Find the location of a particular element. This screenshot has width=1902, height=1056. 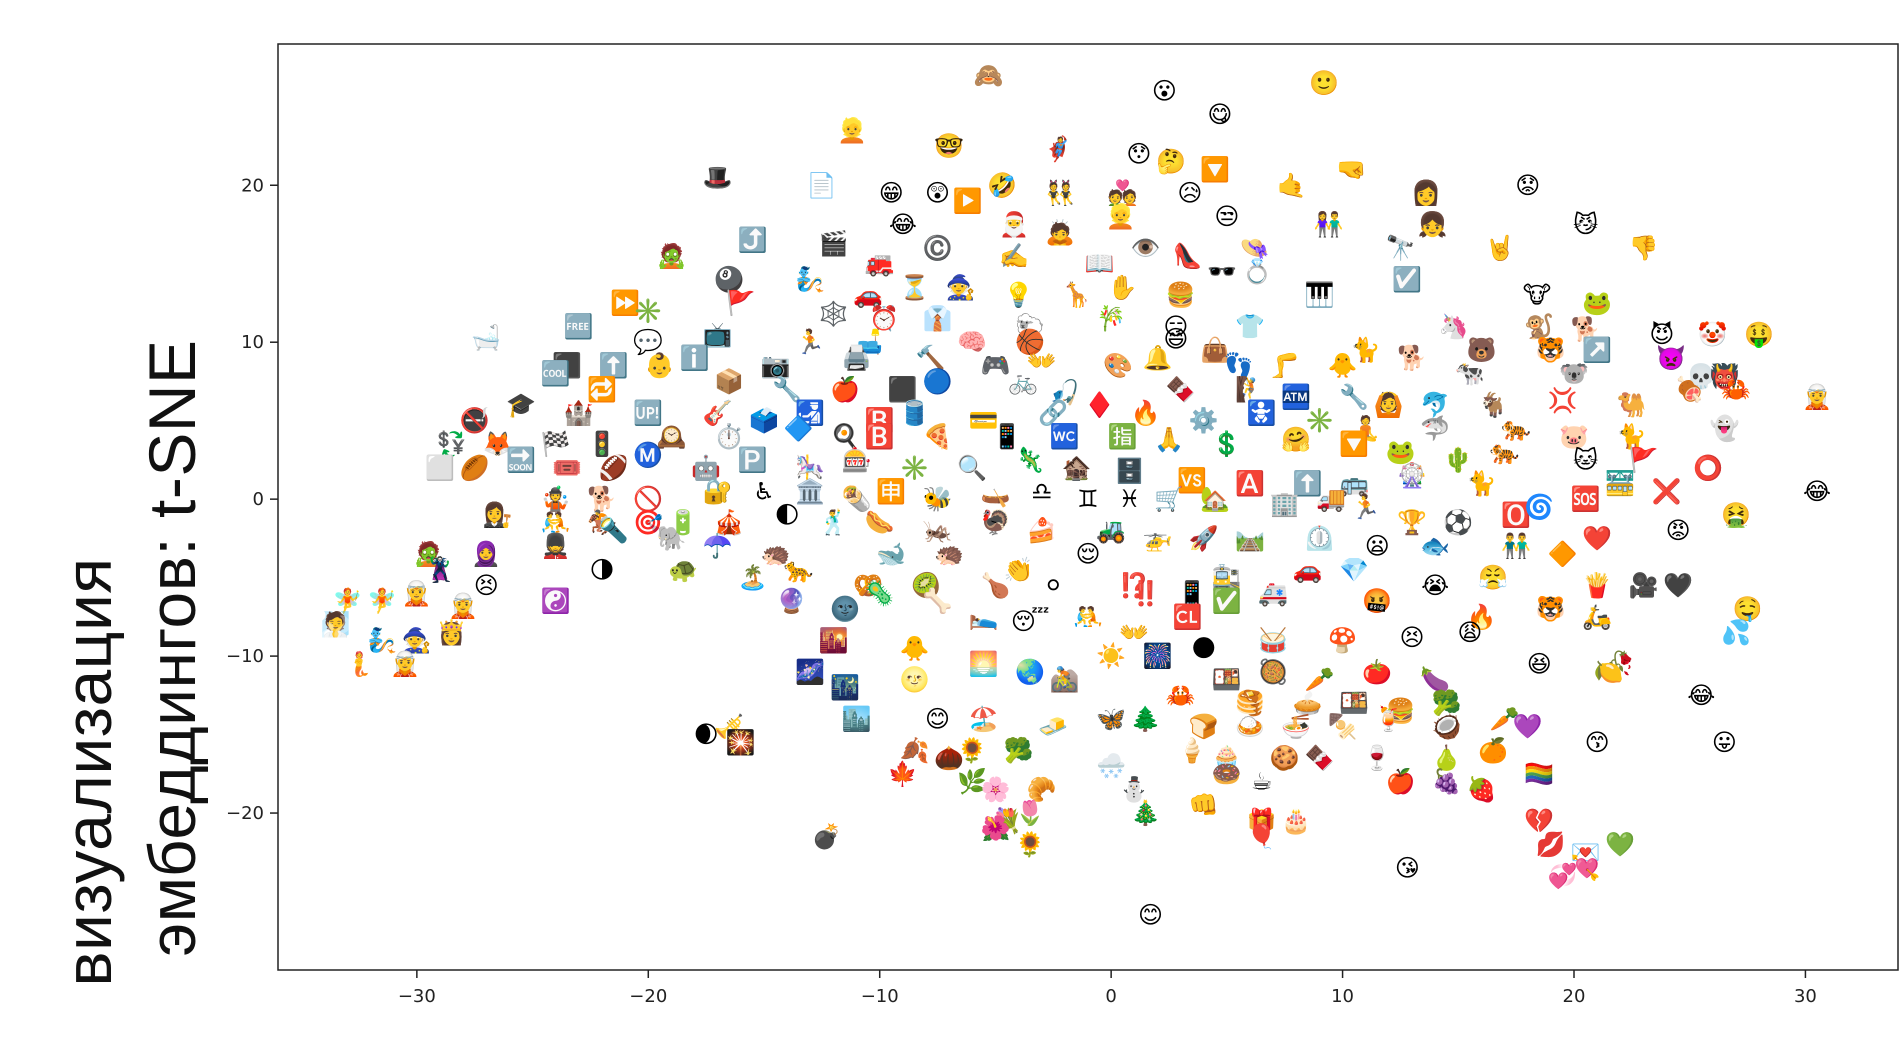

scatter-point: 🥥 is located at coordinates (1447, 727).